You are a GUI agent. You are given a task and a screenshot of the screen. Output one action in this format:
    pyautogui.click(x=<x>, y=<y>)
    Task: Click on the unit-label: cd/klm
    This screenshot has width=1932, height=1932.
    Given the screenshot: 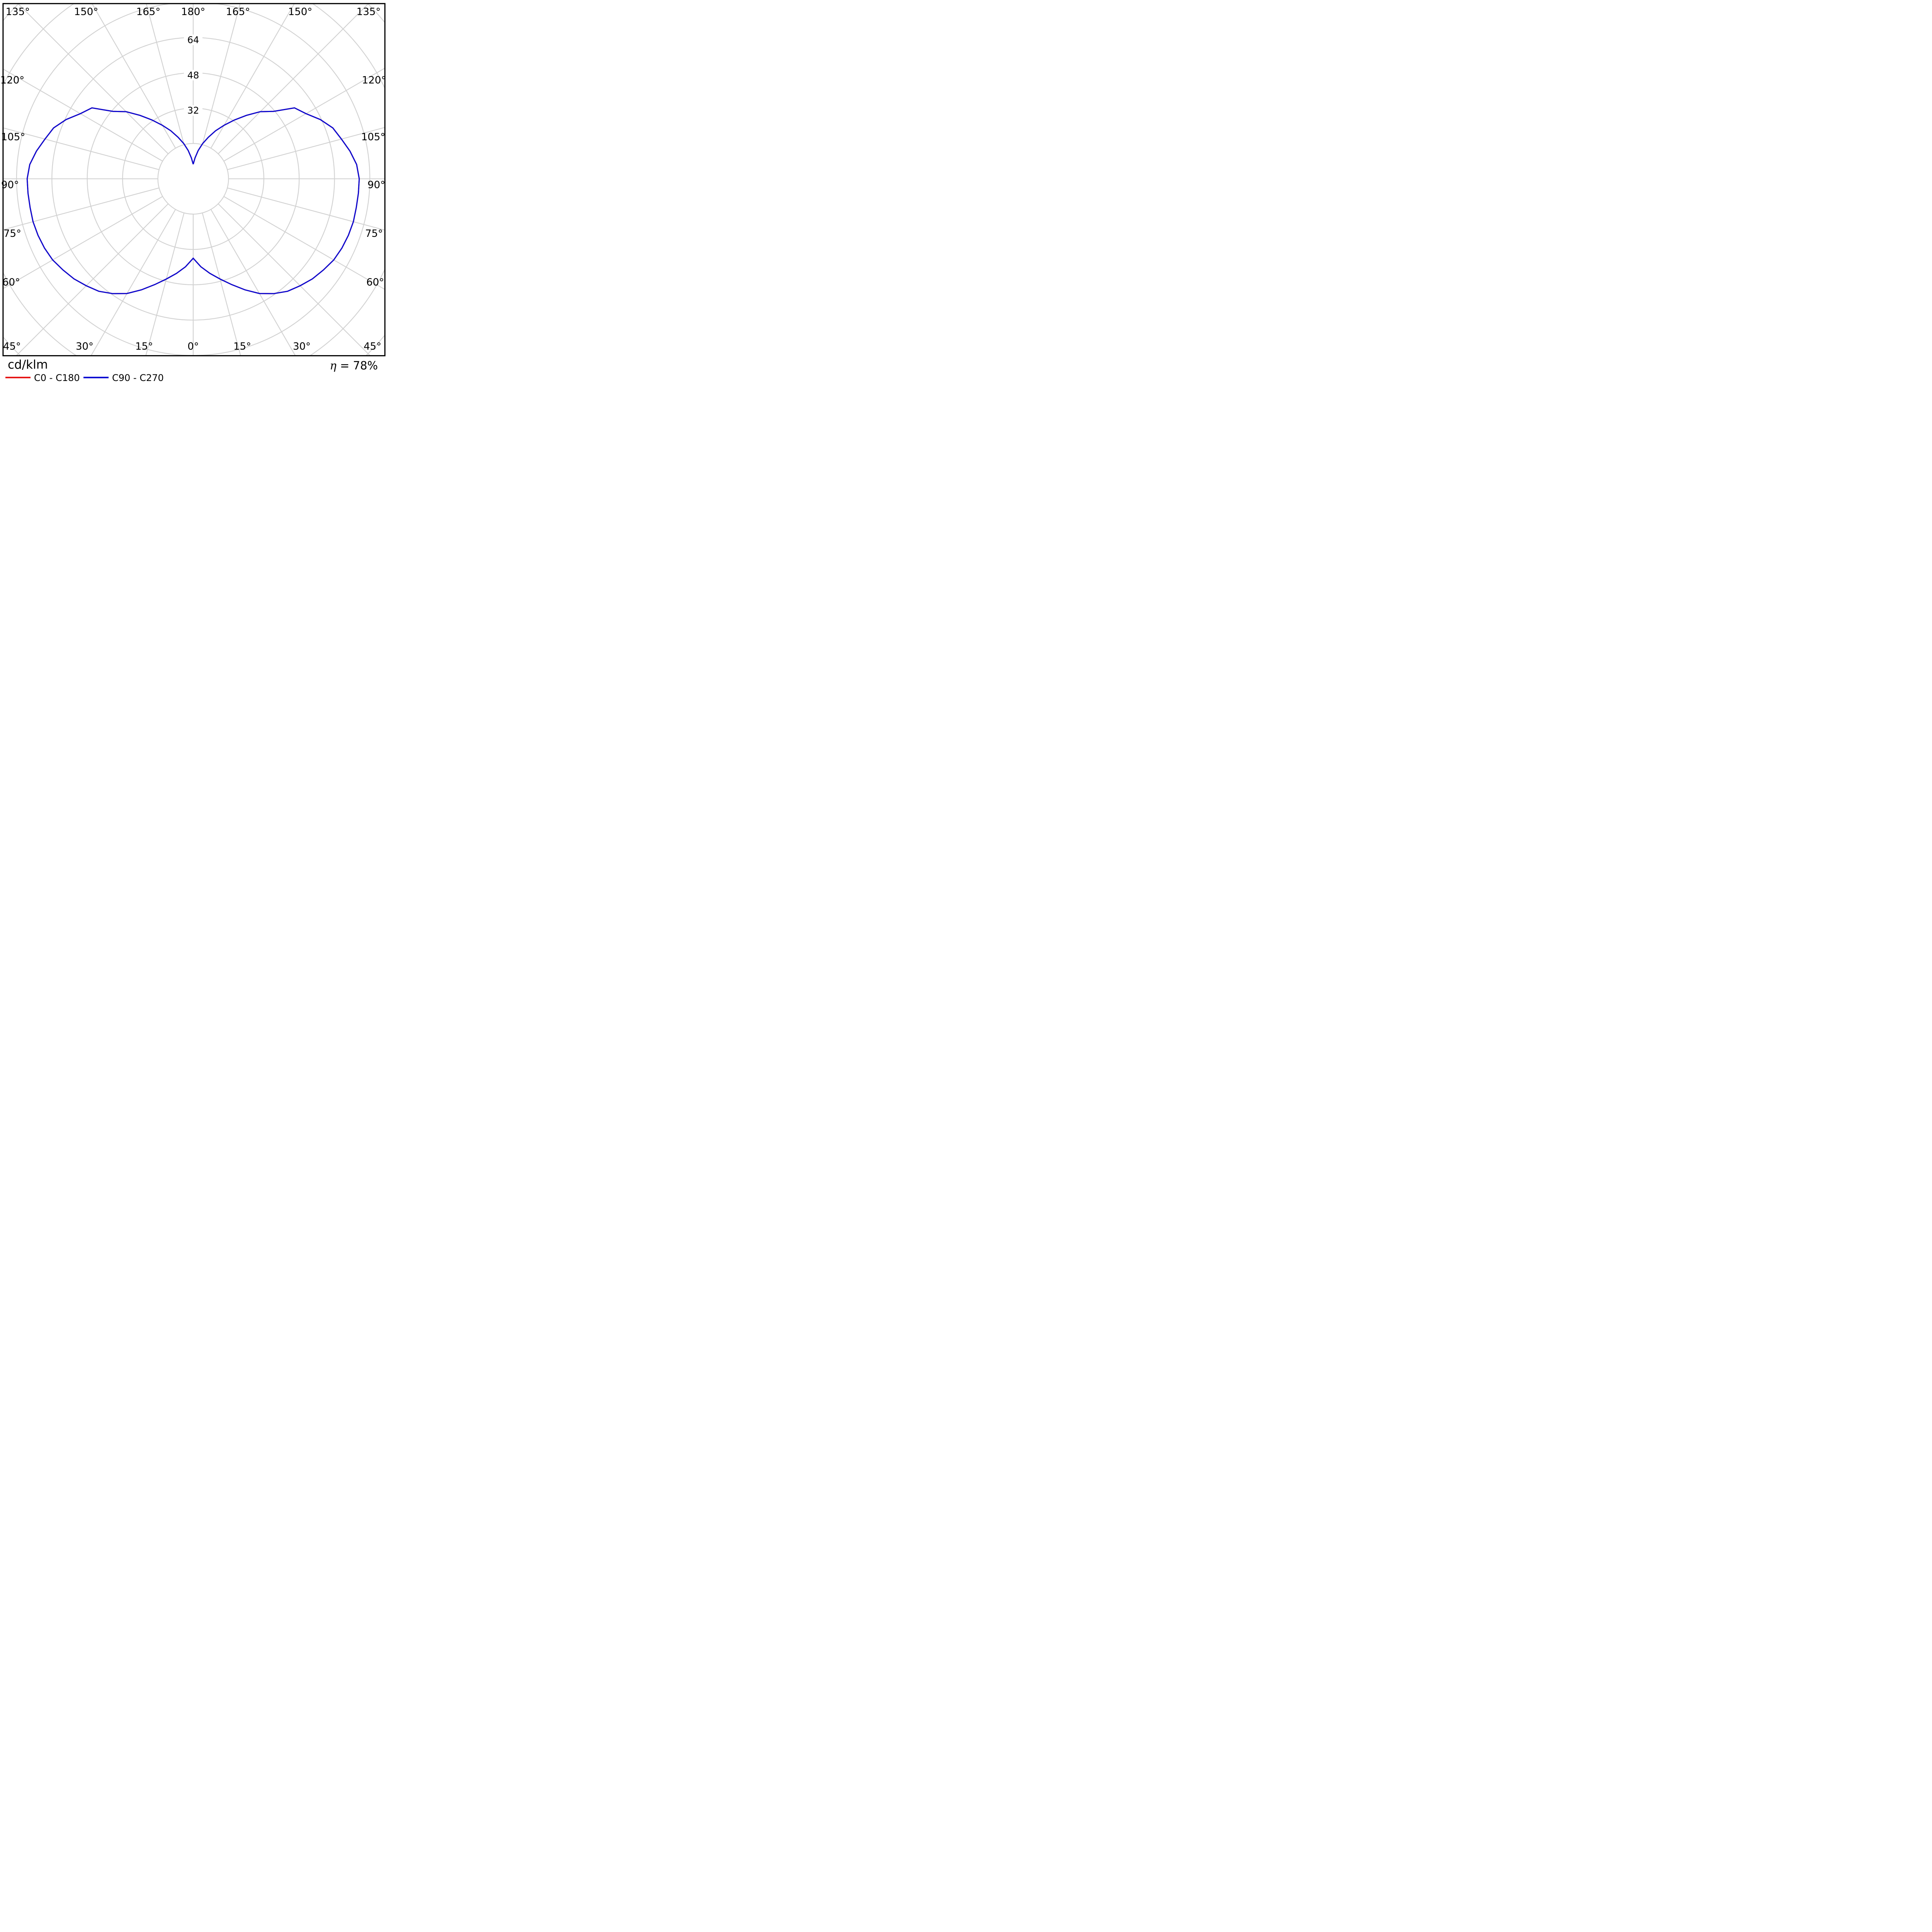 What is the action you would take?
    pyautogui.click(x=28, y=365)
    